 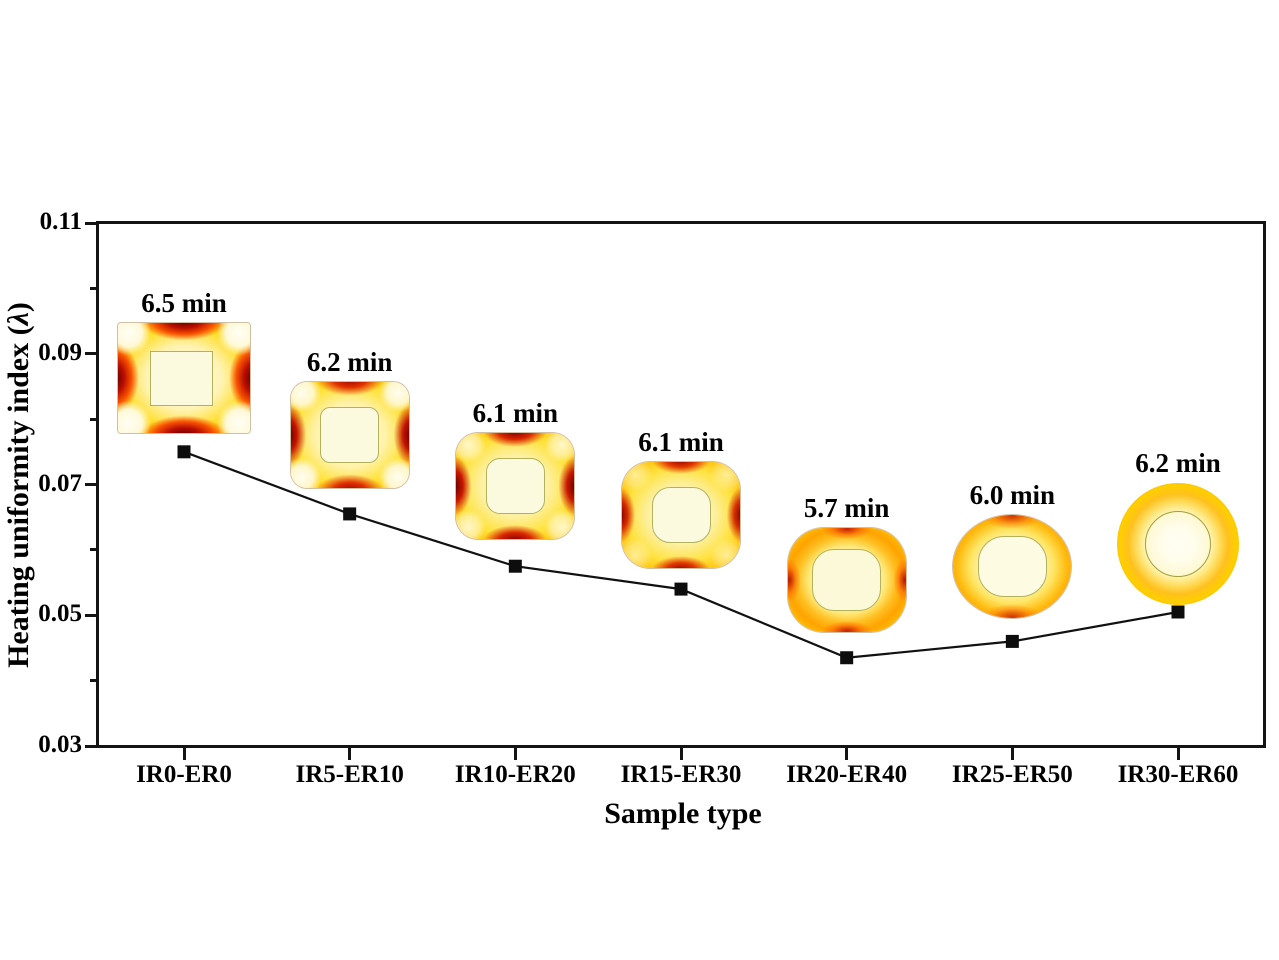 What do you see at coordinates (681, 589) in the screenshot?
I see `data-point-IR15-ER30` at bounding box center [681, 589].